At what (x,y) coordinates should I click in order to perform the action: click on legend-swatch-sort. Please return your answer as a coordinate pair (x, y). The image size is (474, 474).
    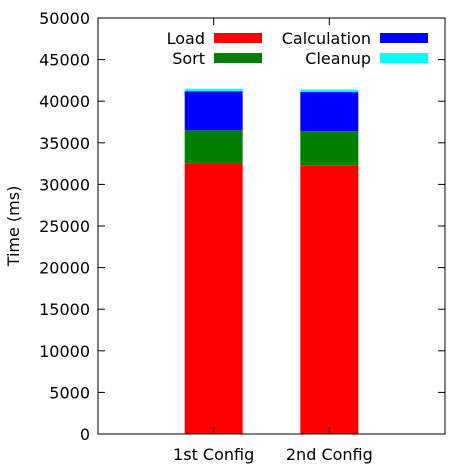
    Looking at the image, I should click on (238, 58).